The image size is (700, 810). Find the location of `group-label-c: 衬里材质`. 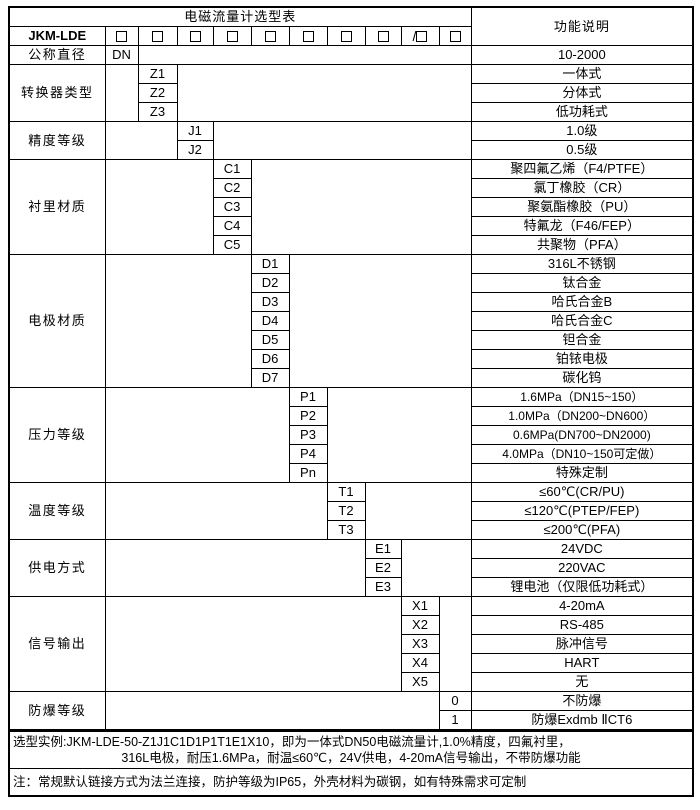

group-label-c: 衬里材质 is located at coordinates (57, 207).